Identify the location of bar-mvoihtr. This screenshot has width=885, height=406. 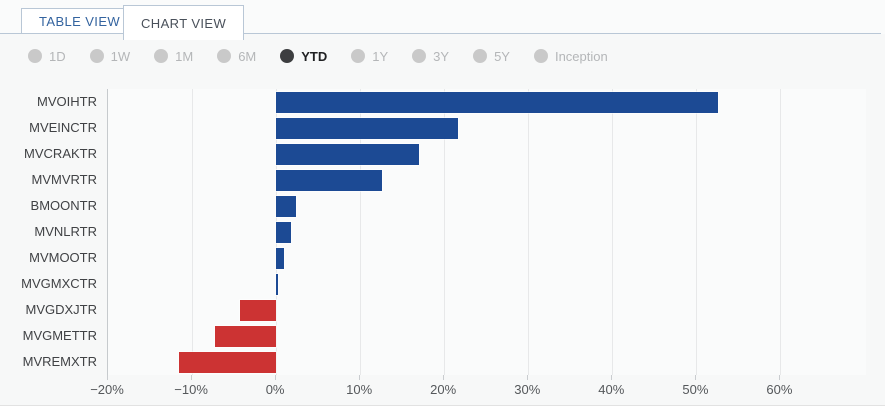
(497, 102).